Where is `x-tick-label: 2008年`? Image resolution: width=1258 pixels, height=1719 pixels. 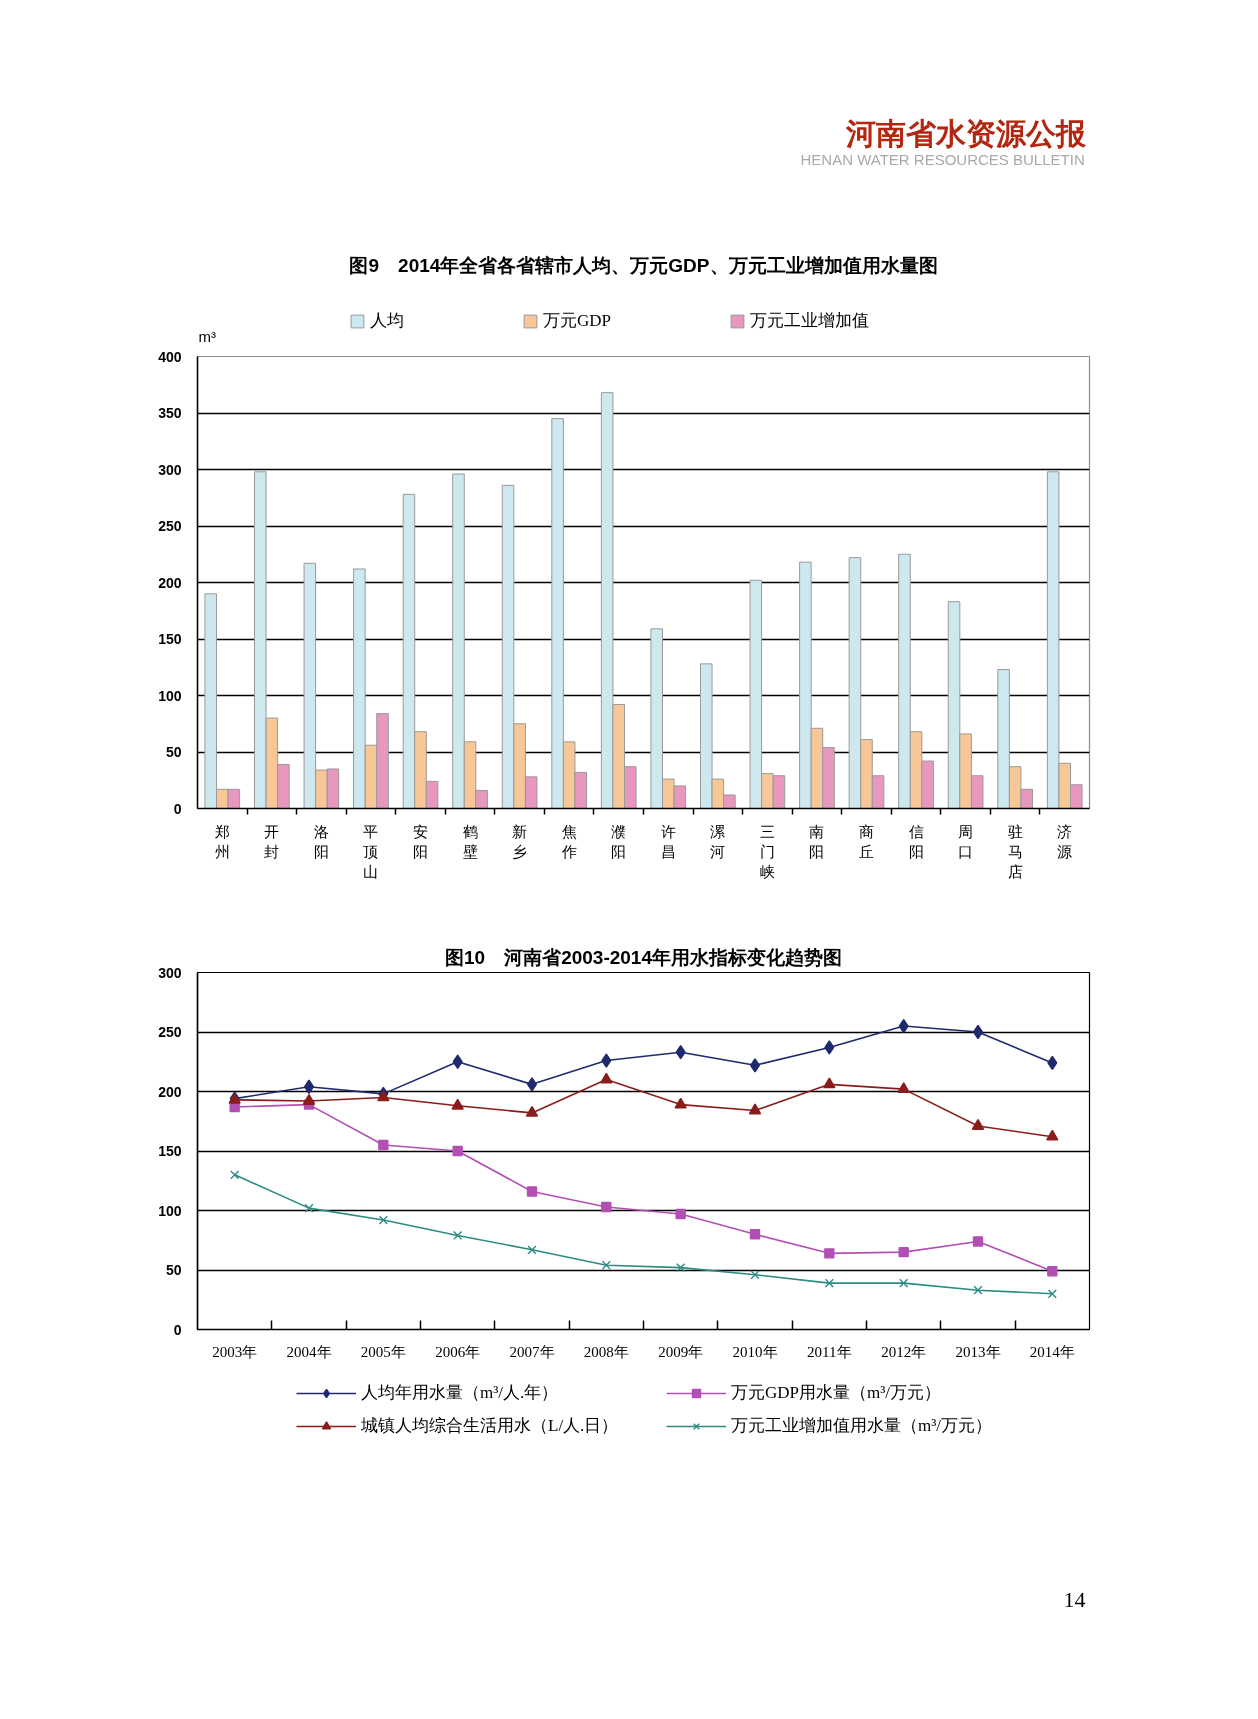 x-tick-label: 2008年 is located at coordinates (606, 1351).